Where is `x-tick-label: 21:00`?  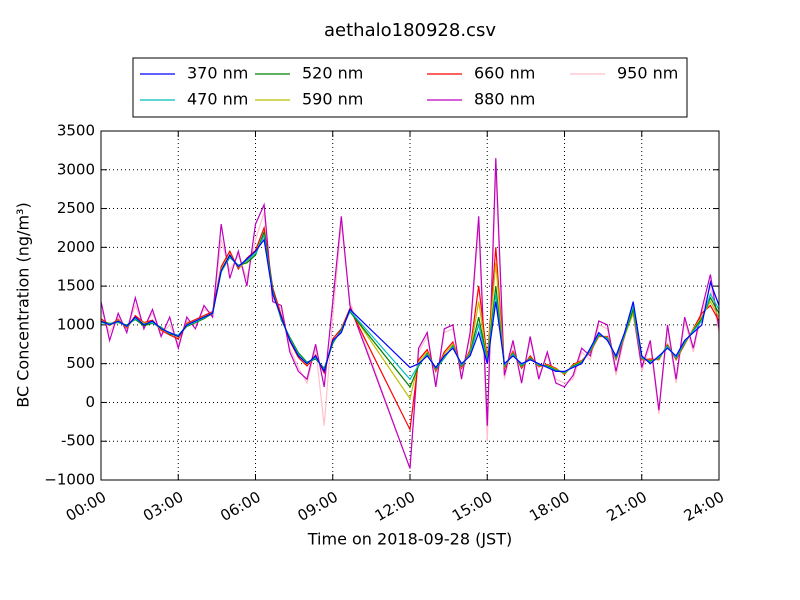
x-tick-label: 21:00 is located at coordinates (627, 506).